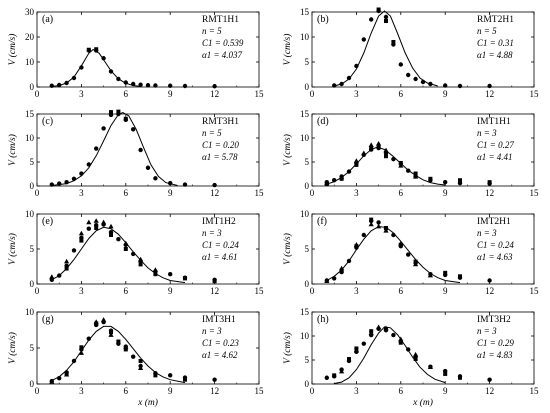 The width and height of the screenshot is (550, 413). Describe the element at coordinates (495, 43) in the screenshot. I see `param-c1: C1 = 0.31` at that location.